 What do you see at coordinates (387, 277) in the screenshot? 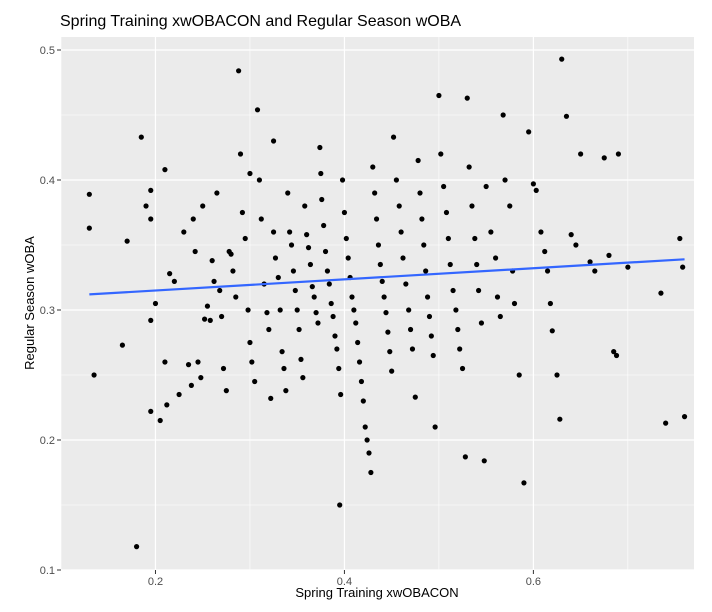
I see `trend-line` at bounding box center [387, 277].